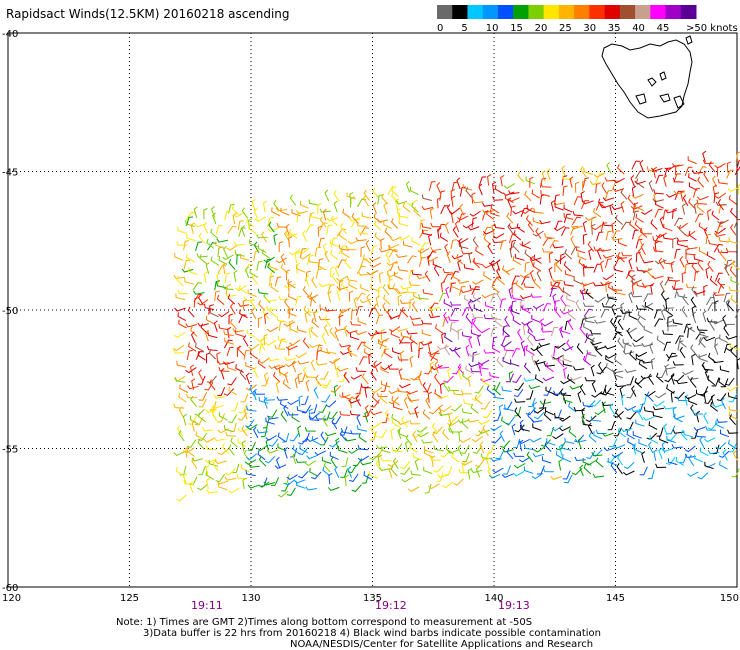 The width and height of the screenshot is (740, 650). I want to click on colorbar-segment, so click(643, 12).